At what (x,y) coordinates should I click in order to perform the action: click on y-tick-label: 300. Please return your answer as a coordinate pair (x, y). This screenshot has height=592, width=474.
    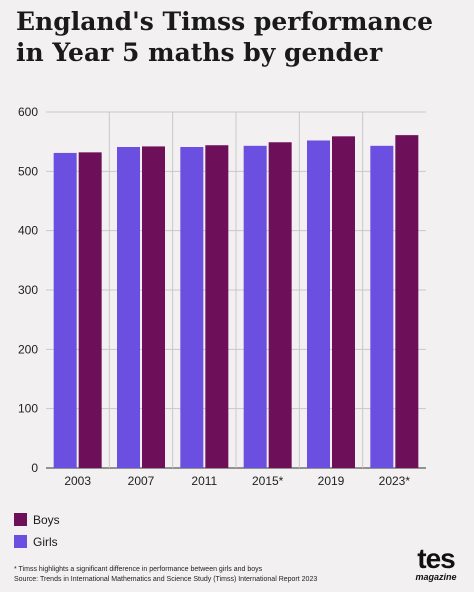
    Looking at the image, I should click on (28, 290).